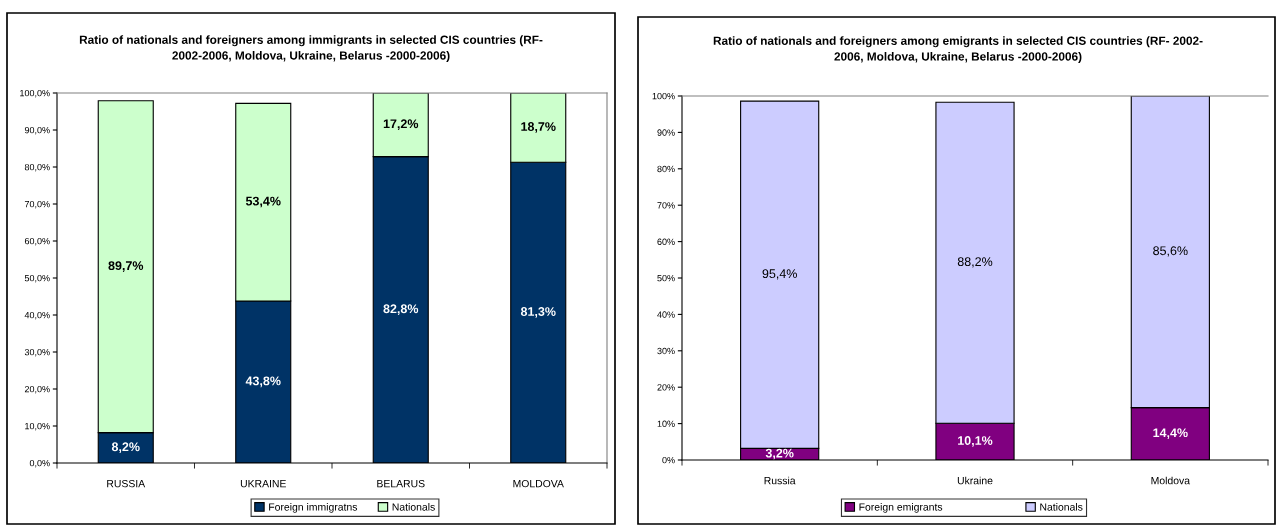  I want to click on y-tick-label: 80%, so click(666, 169).